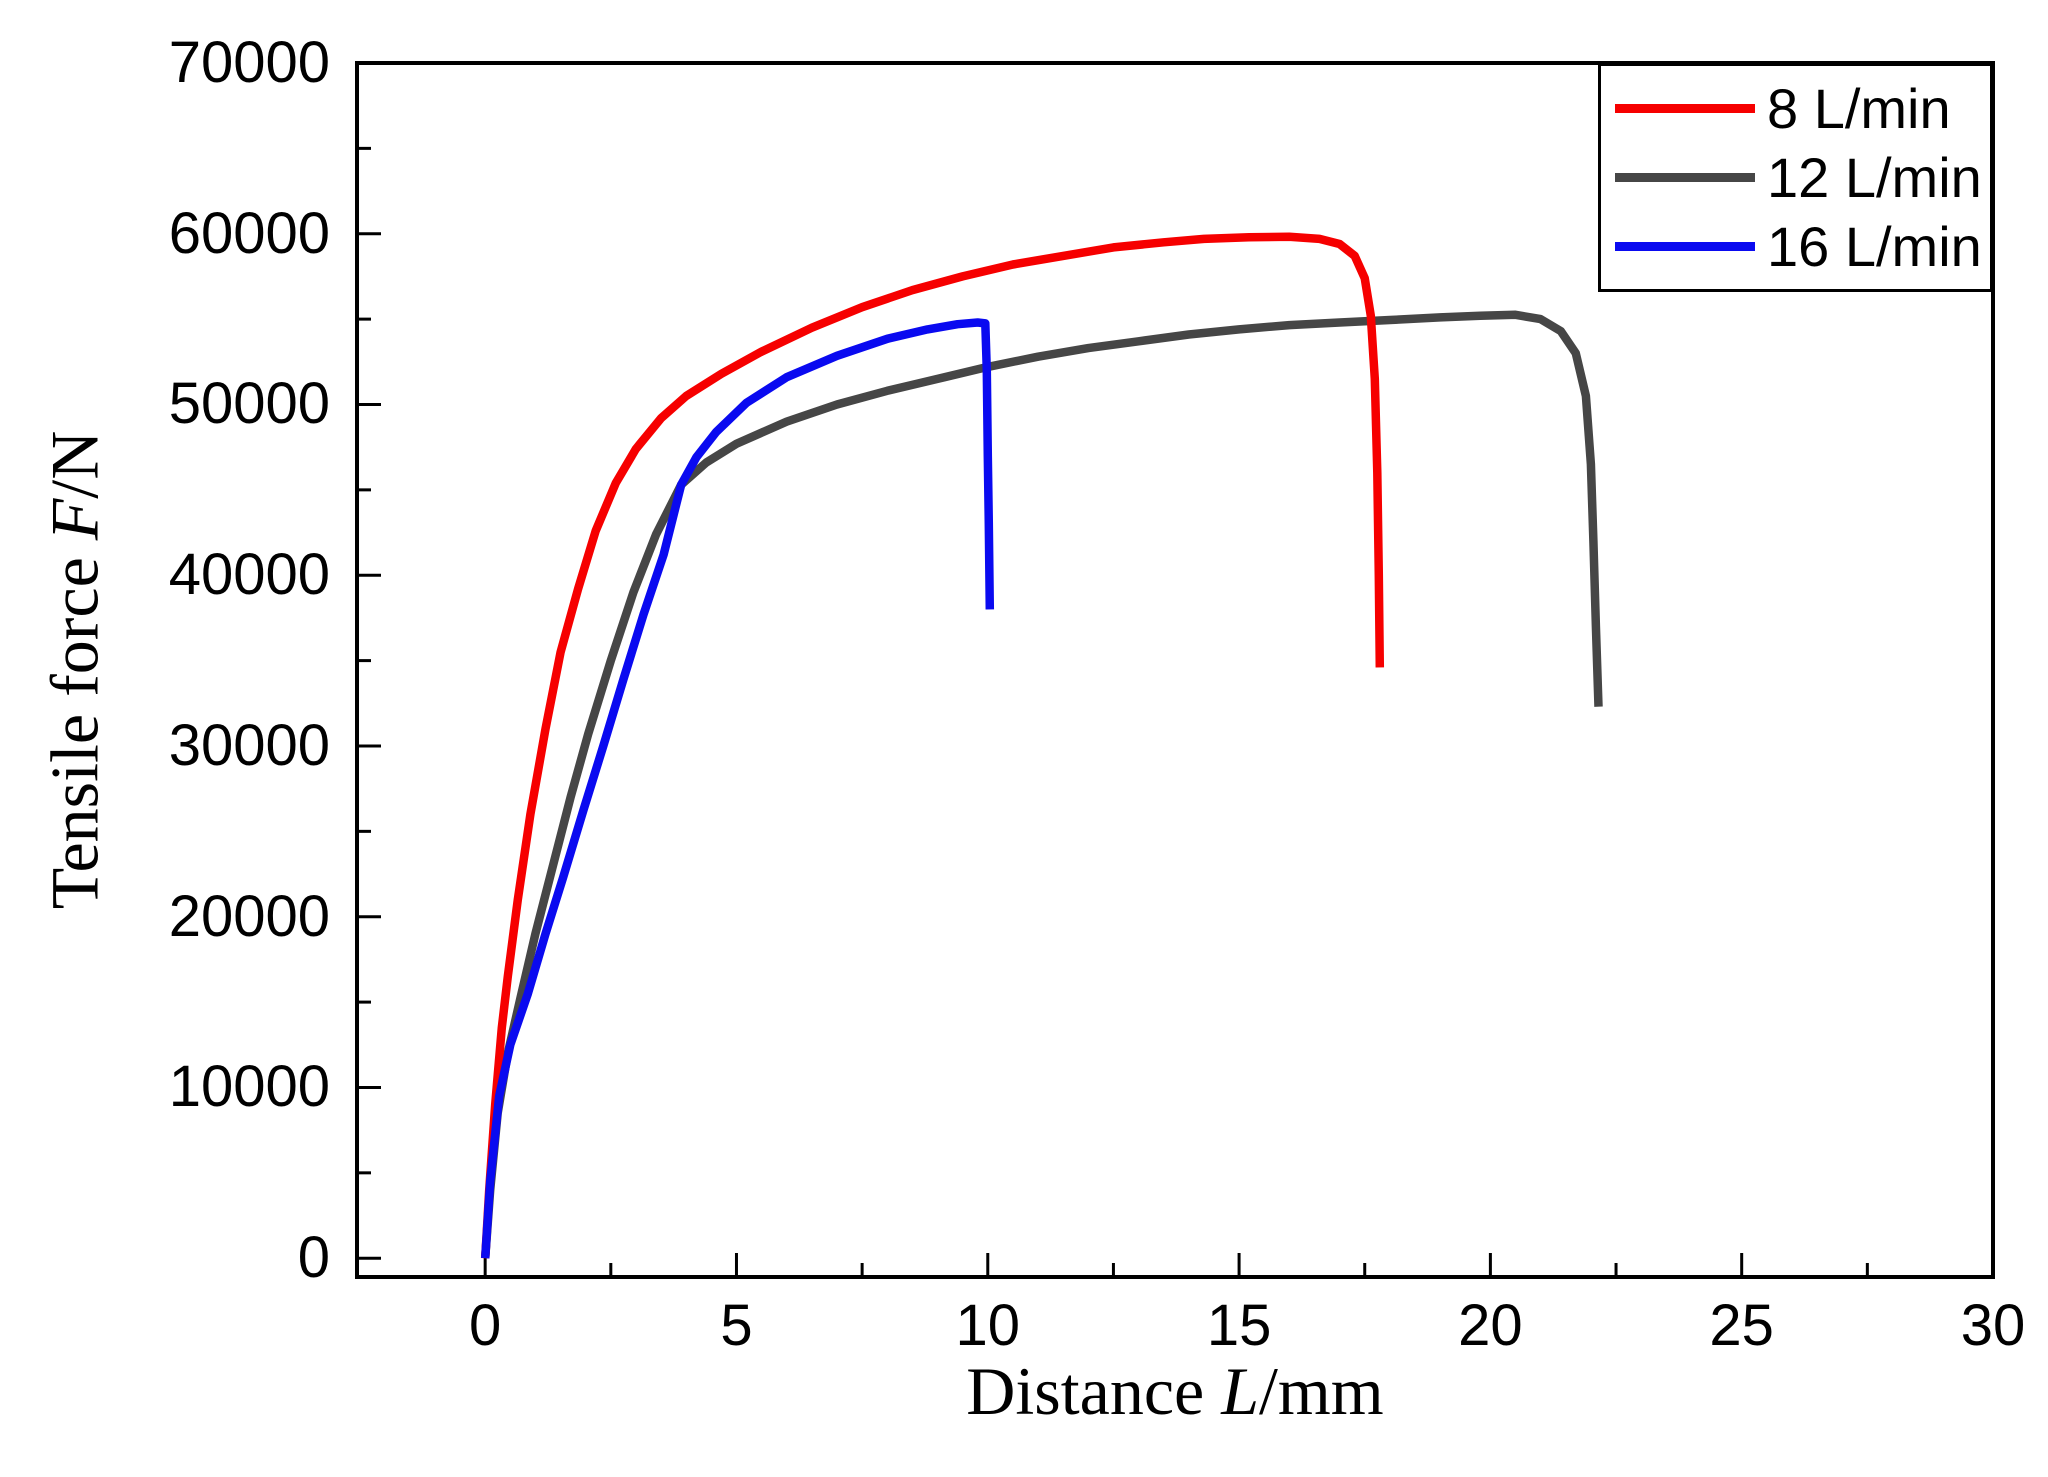  What do you see at coordinates (249, 1087) in the screenshot?
I see `y-tick-label: 10000` at bounding box center [249, 1087].